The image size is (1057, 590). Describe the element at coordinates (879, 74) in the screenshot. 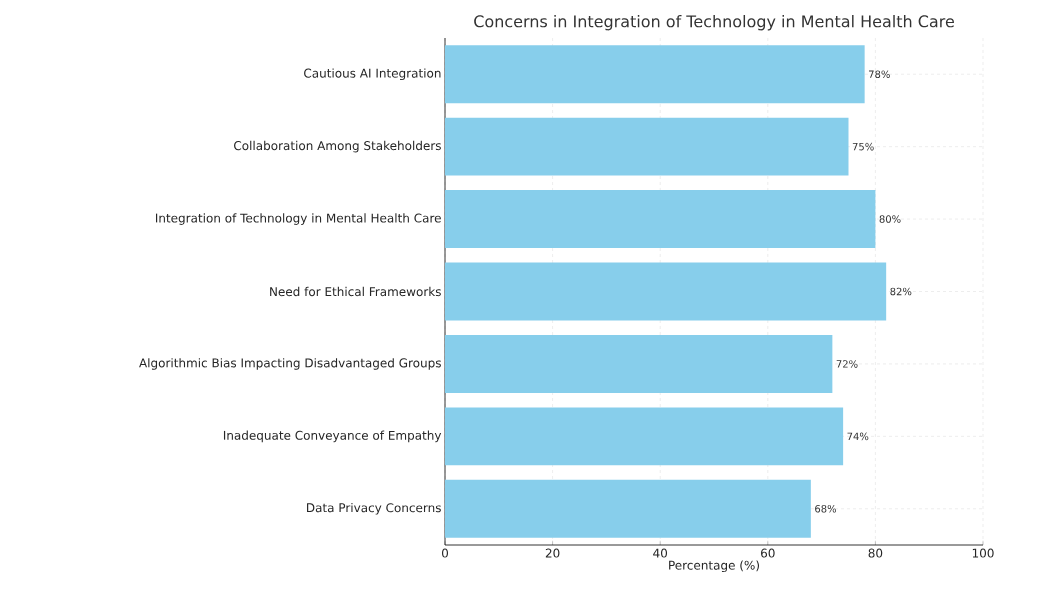

I see `data-label: 78%` at that location.